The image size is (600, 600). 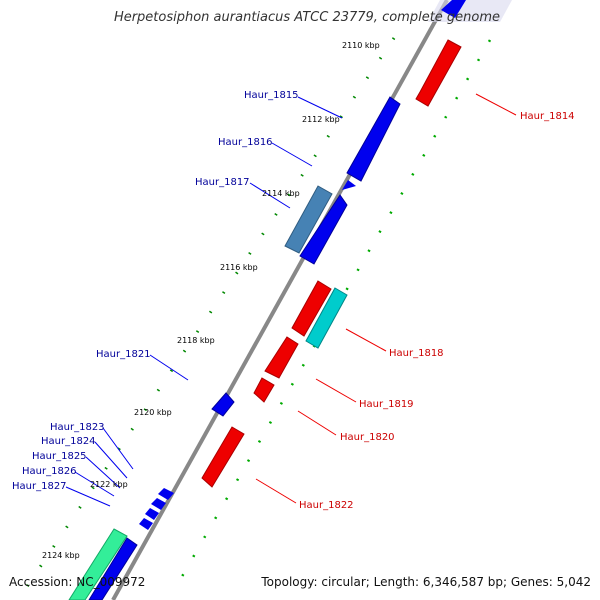 I want to click on gene-label-haur-1820: Haur_1820, so click(x=367, y=437).